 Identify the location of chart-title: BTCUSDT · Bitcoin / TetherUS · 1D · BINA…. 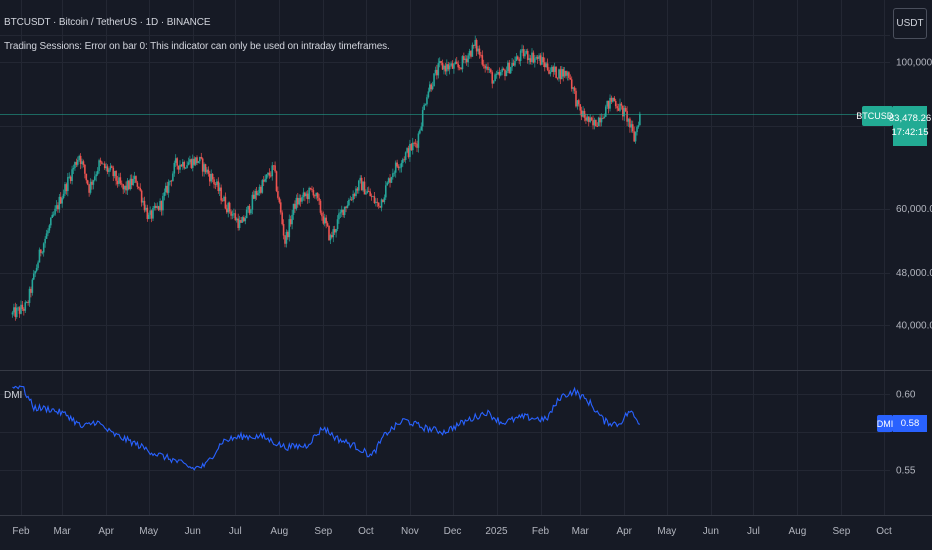
(107, 22).